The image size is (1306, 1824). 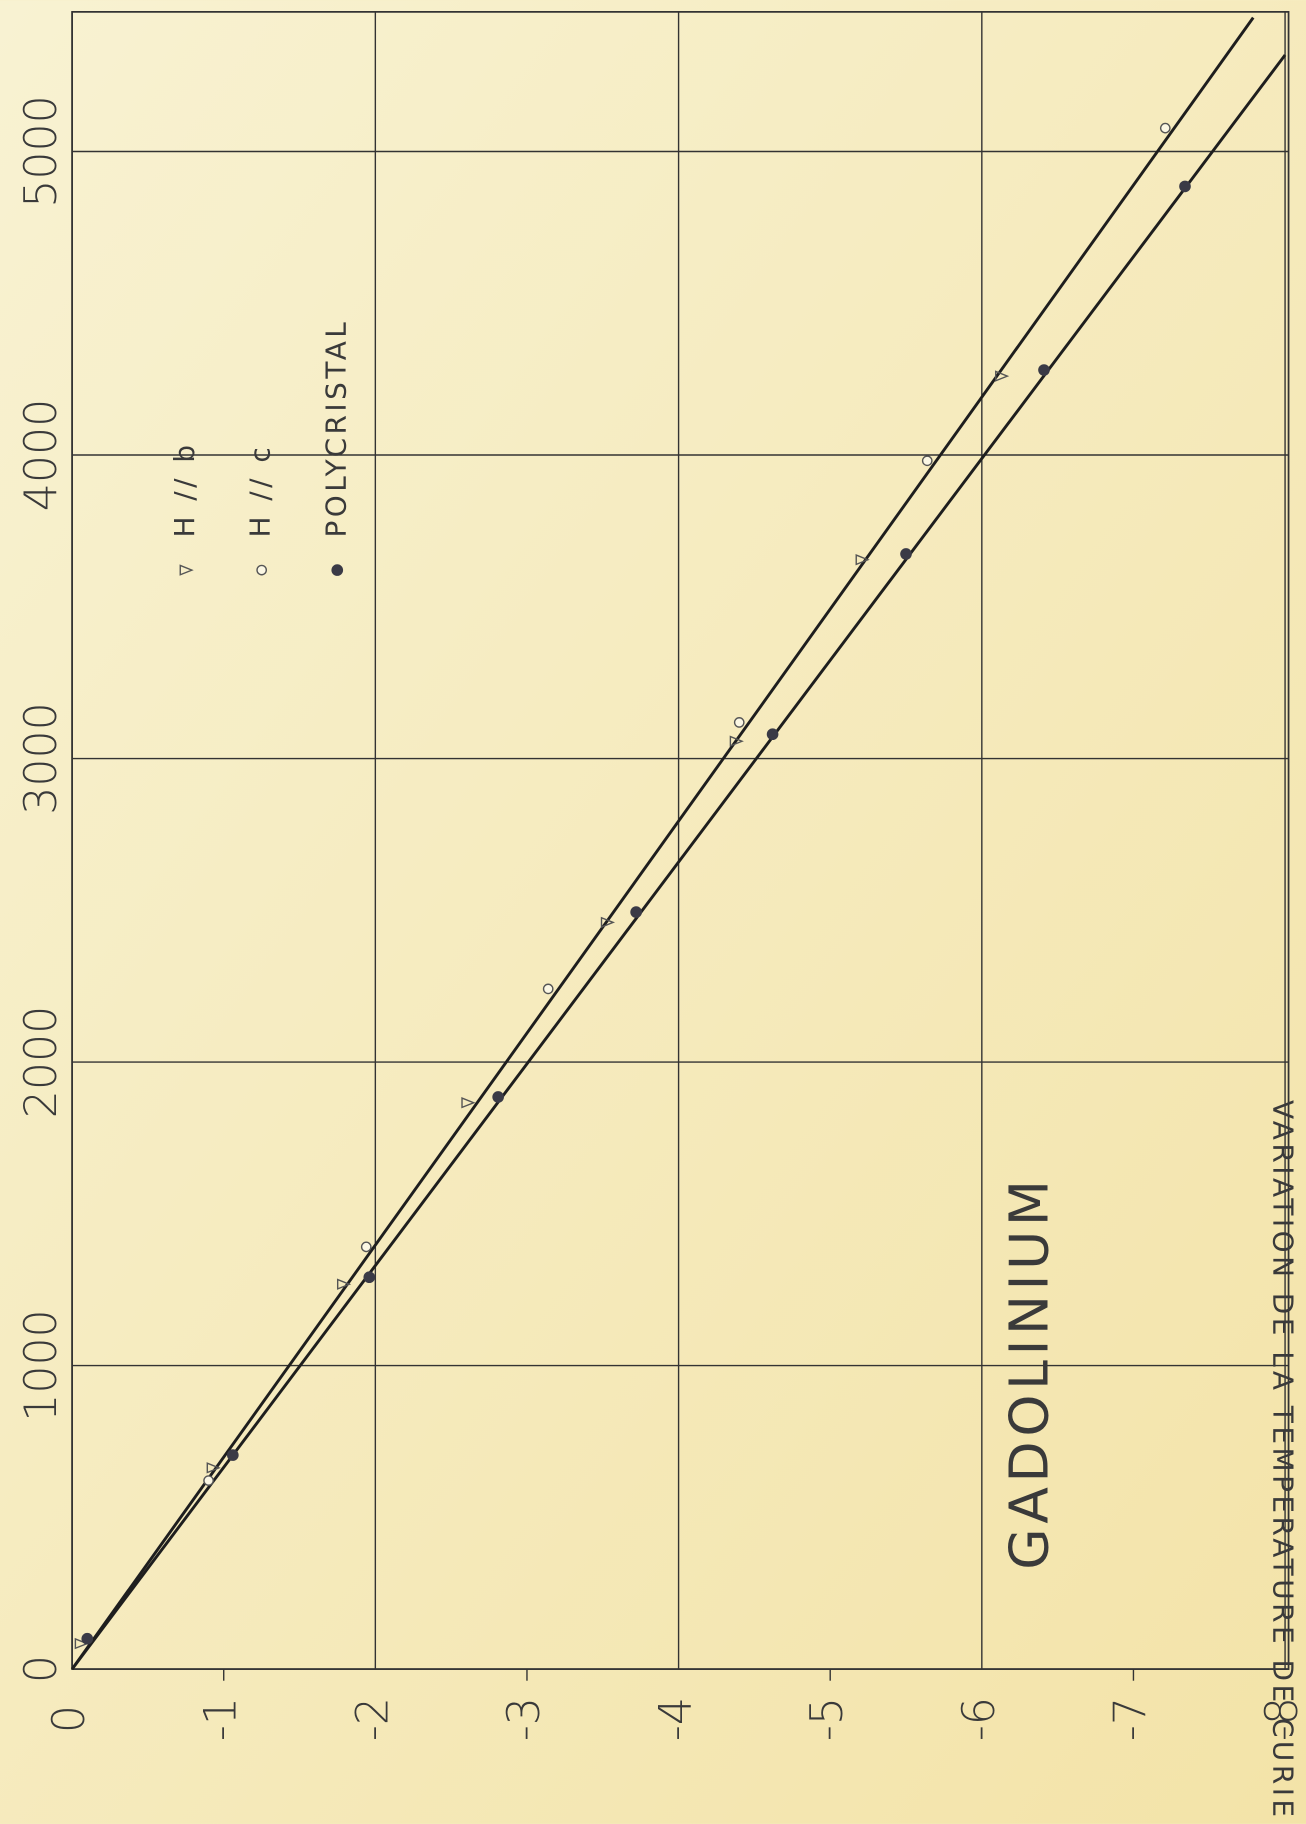 I want to click on x-tick-label: 0, so click(x=41, y=1669).